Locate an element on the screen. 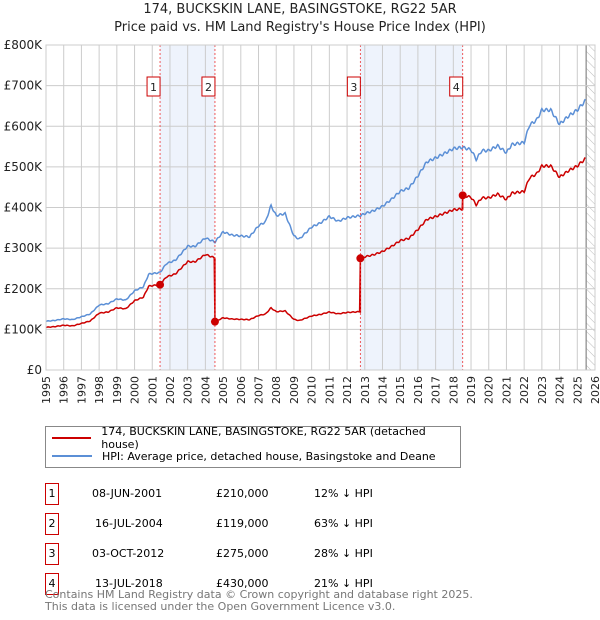 This screenshot has height=620, width=600. x-tick-label: 2023 is located at coordinates (542, 390).